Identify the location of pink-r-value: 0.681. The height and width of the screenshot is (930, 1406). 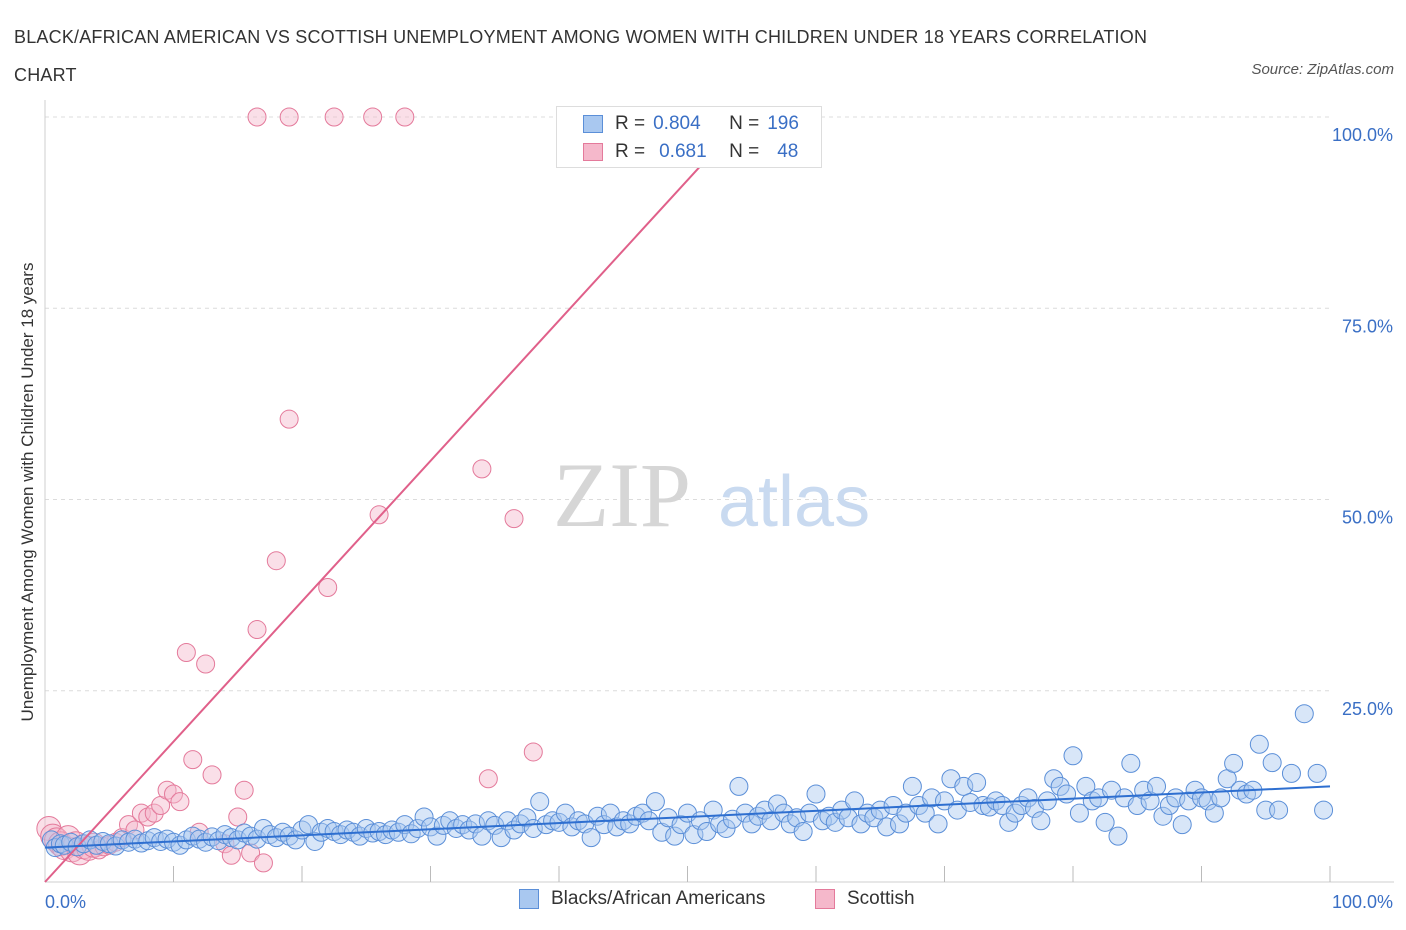
(683, 151).